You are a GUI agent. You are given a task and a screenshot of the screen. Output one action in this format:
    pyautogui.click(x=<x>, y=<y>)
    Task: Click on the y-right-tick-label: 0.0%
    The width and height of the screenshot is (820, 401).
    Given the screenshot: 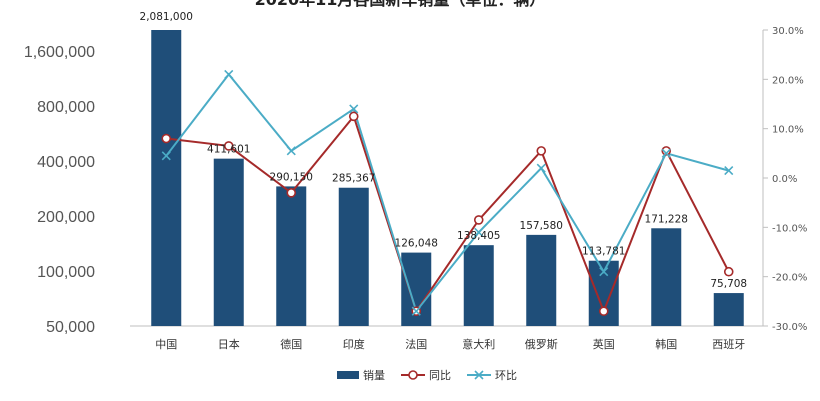 What is the action you would take?
    pyautogui.click(x=784, y=179)
    